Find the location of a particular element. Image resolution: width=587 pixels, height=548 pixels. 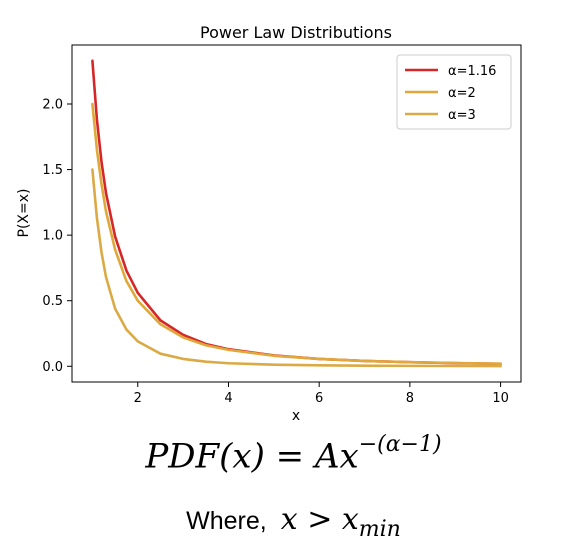

where-expr-subscript: min is located at coordinates (379, 529).